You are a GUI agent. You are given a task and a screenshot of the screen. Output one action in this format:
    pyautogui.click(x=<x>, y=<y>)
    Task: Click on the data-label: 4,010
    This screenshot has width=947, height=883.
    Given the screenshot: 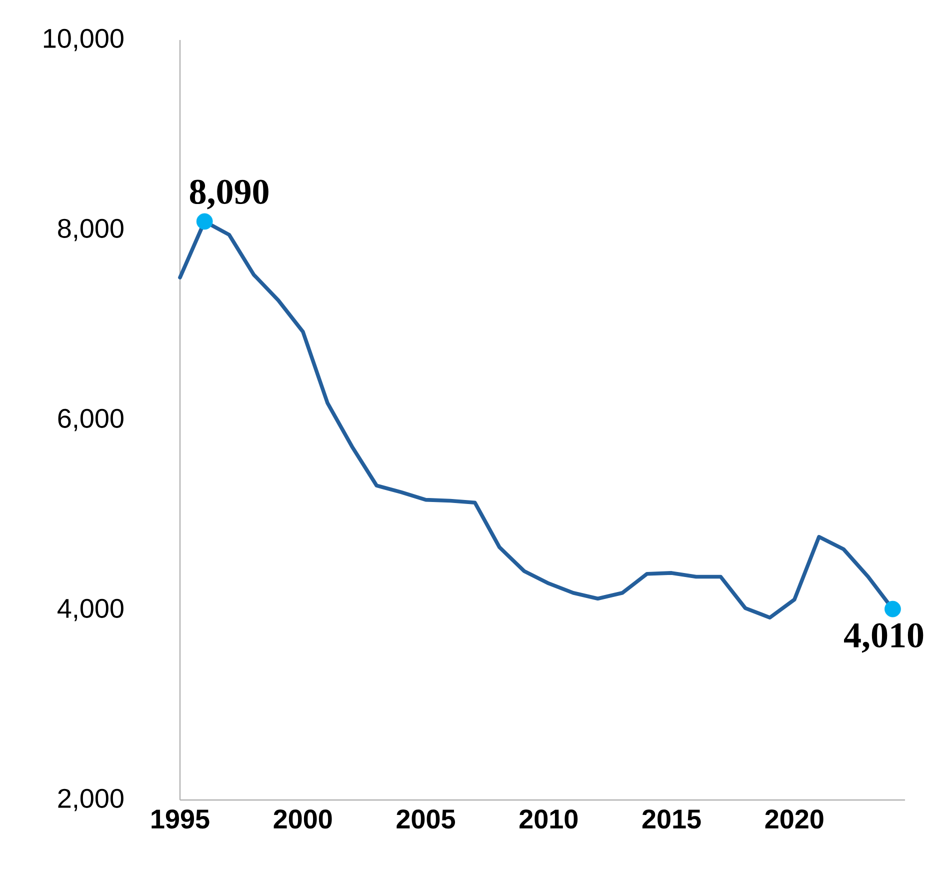 What is the action you would take?
    pyautogui.click(x=884, y=638)
    